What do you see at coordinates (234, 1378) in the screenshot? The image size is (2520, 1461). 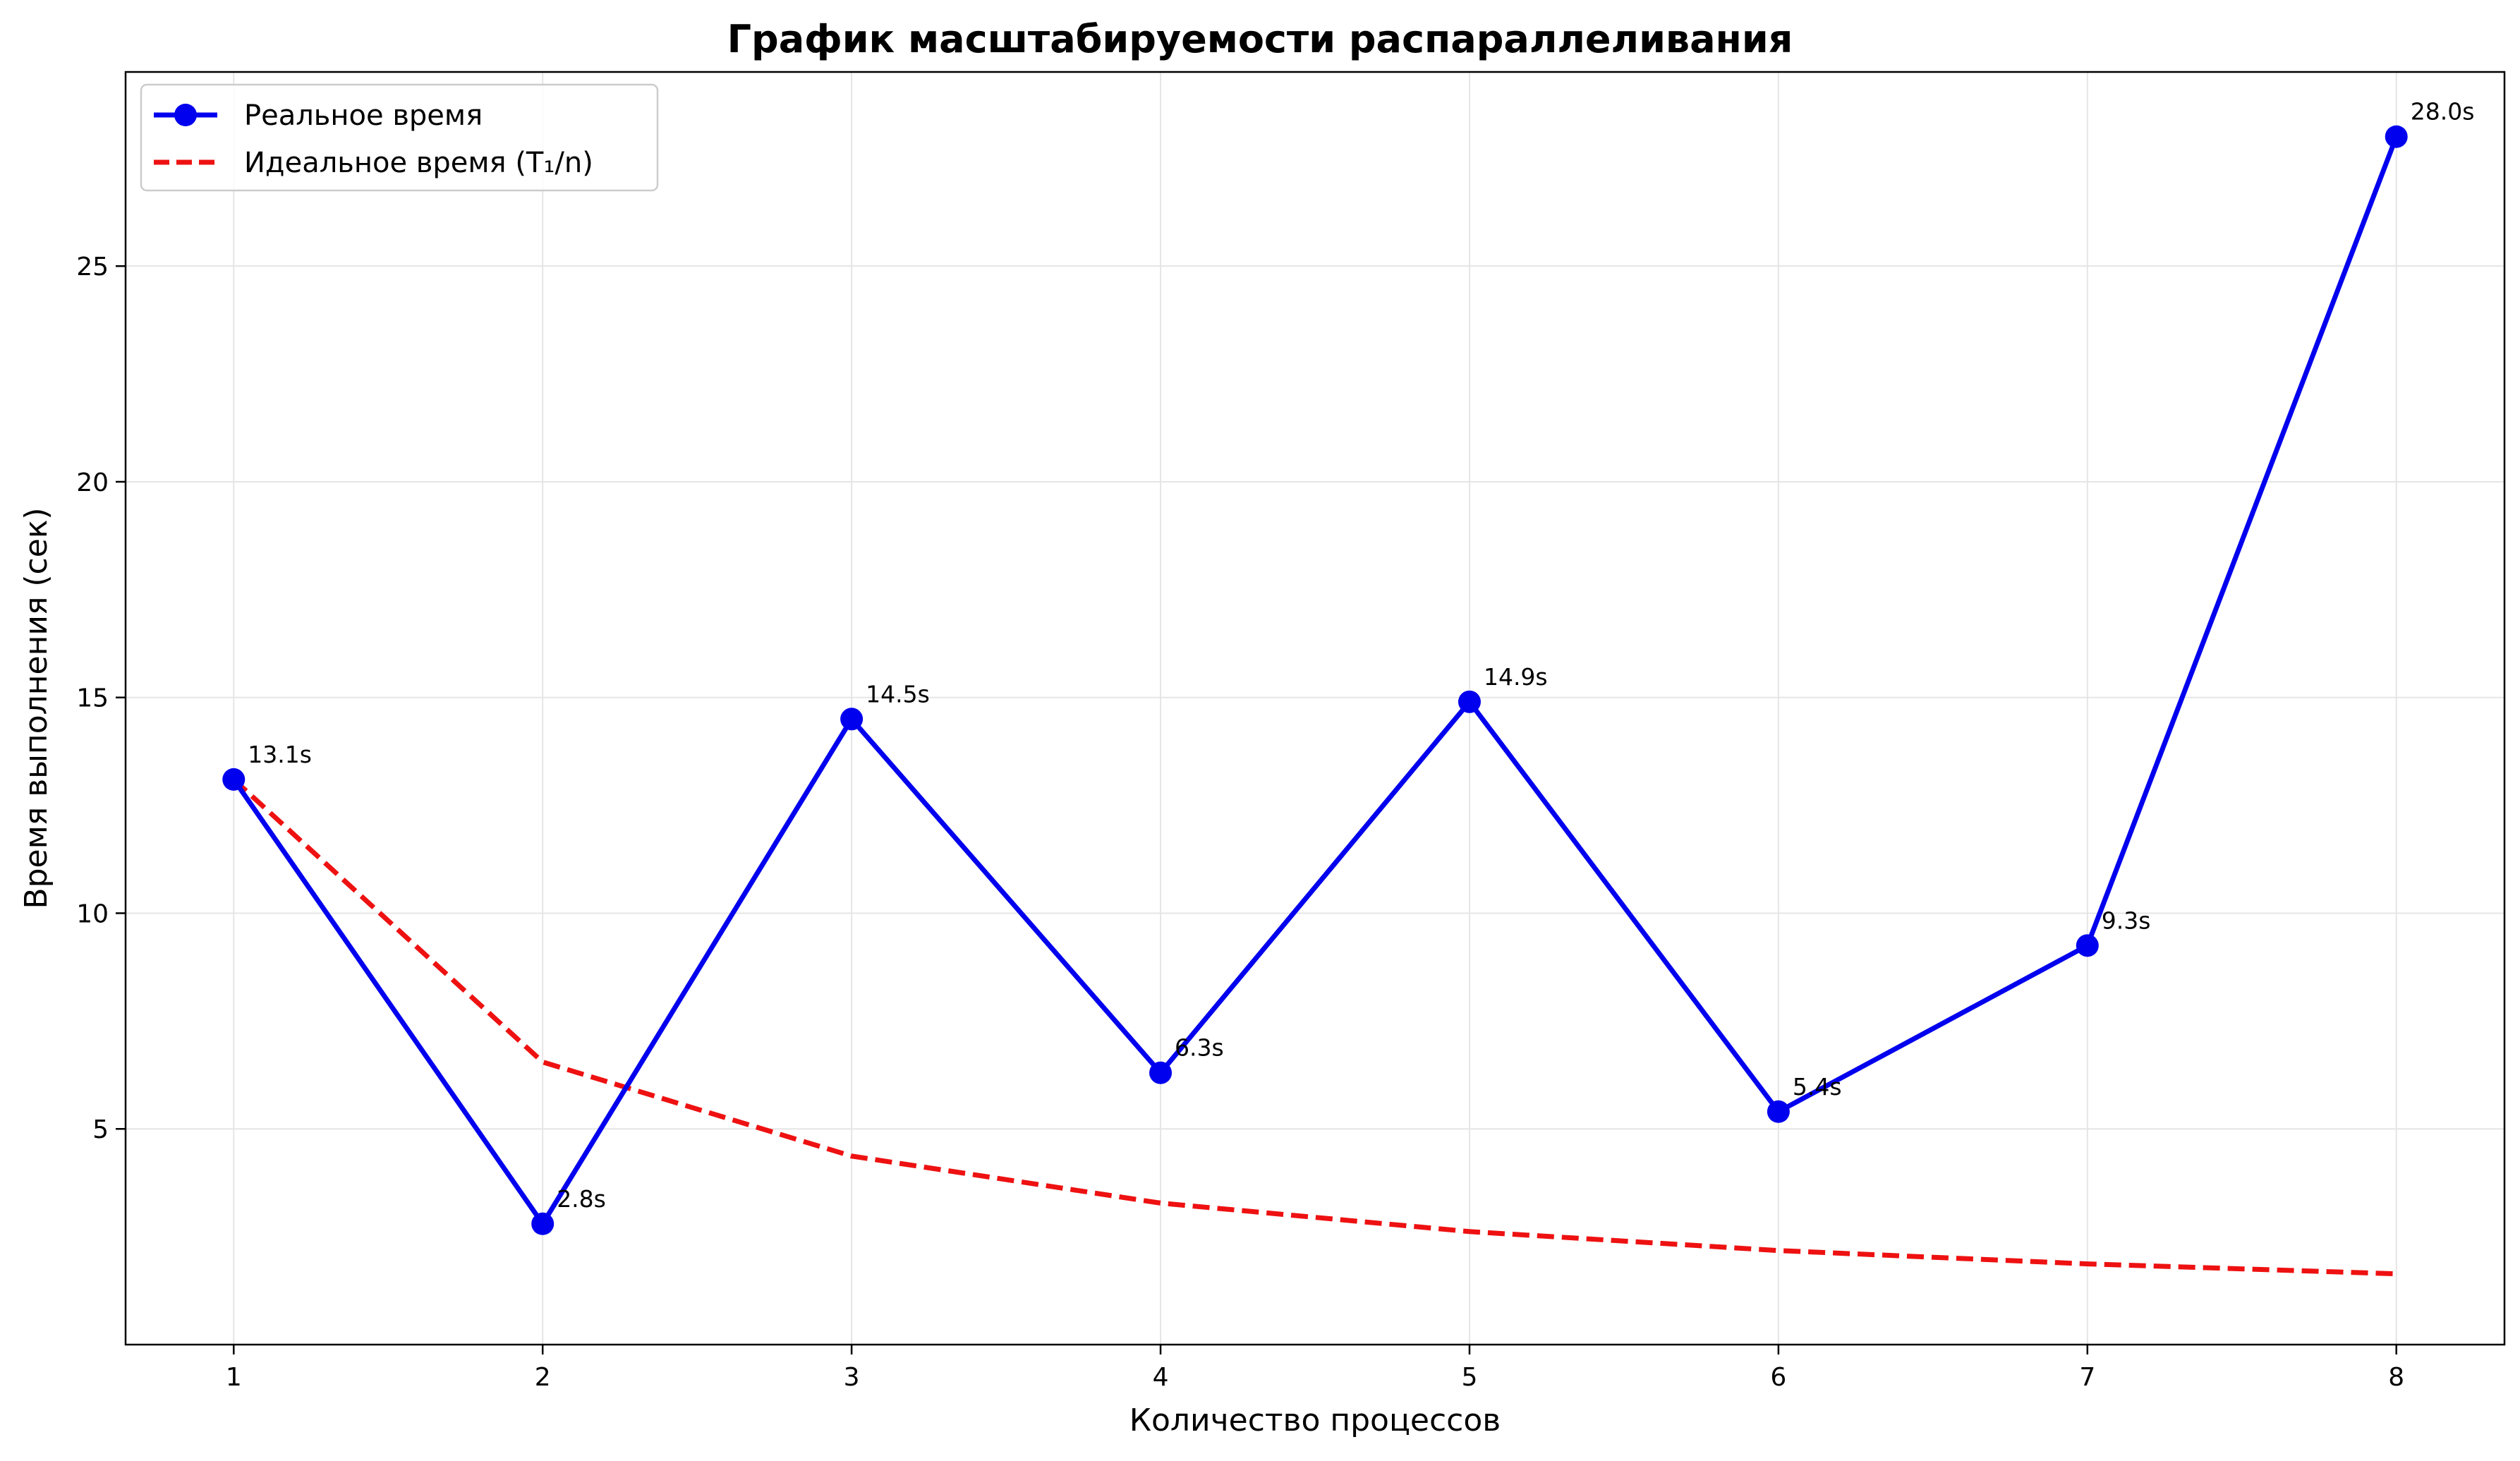 I see `x-tick-label-0: 1` at bounding box center [234, 1378].